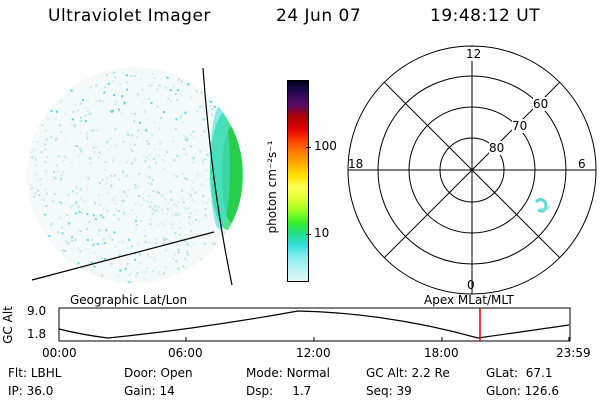 The image size is (600, 400). What do you see at coordinates (356, 164) in the screenshot?
I see `polar-label-left: 18` at bounding box center [356, 164].